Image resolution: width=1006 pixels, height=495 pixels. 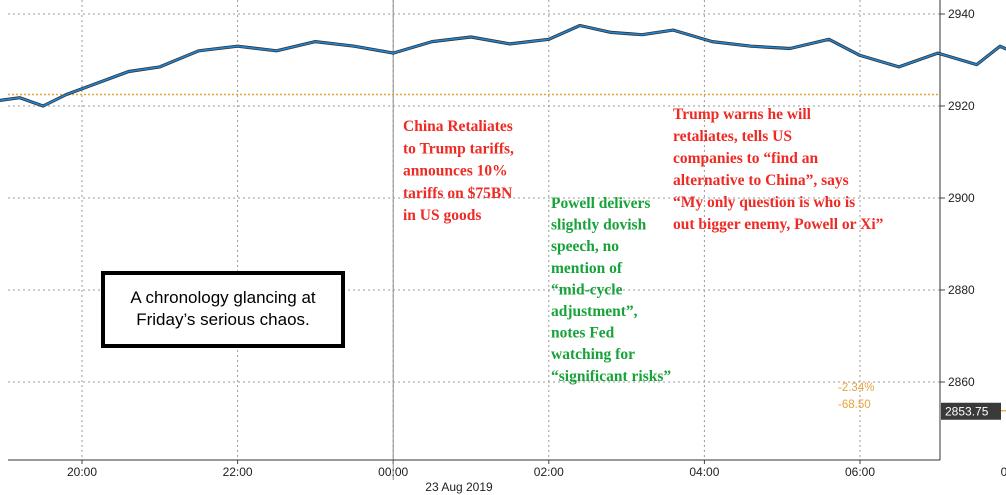 I want to click on annotation-trump-line: alternative to China”, says, so click(x=761, y=180).